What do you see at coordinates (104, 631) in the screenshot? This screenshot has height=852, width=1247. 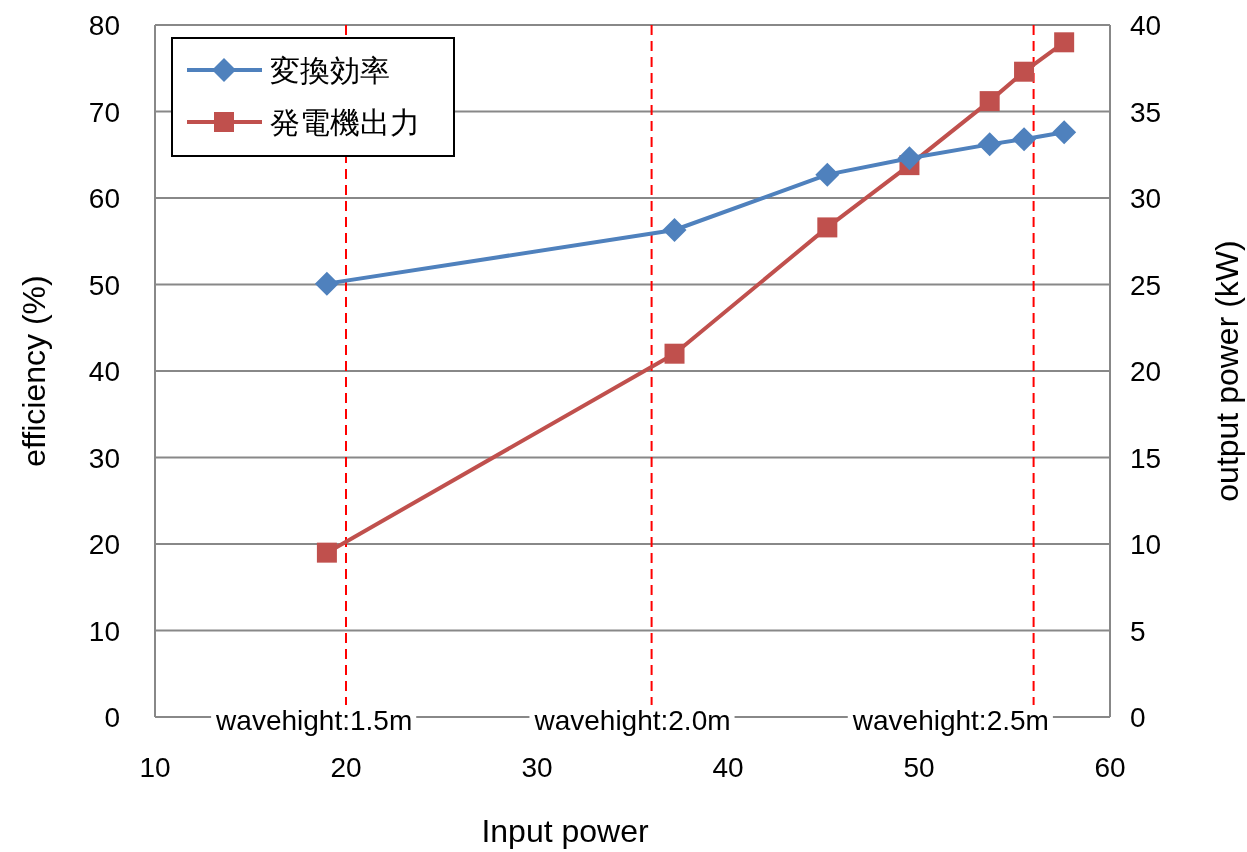 I see `y-tick-label: 10` at bounding box center [104, 631].